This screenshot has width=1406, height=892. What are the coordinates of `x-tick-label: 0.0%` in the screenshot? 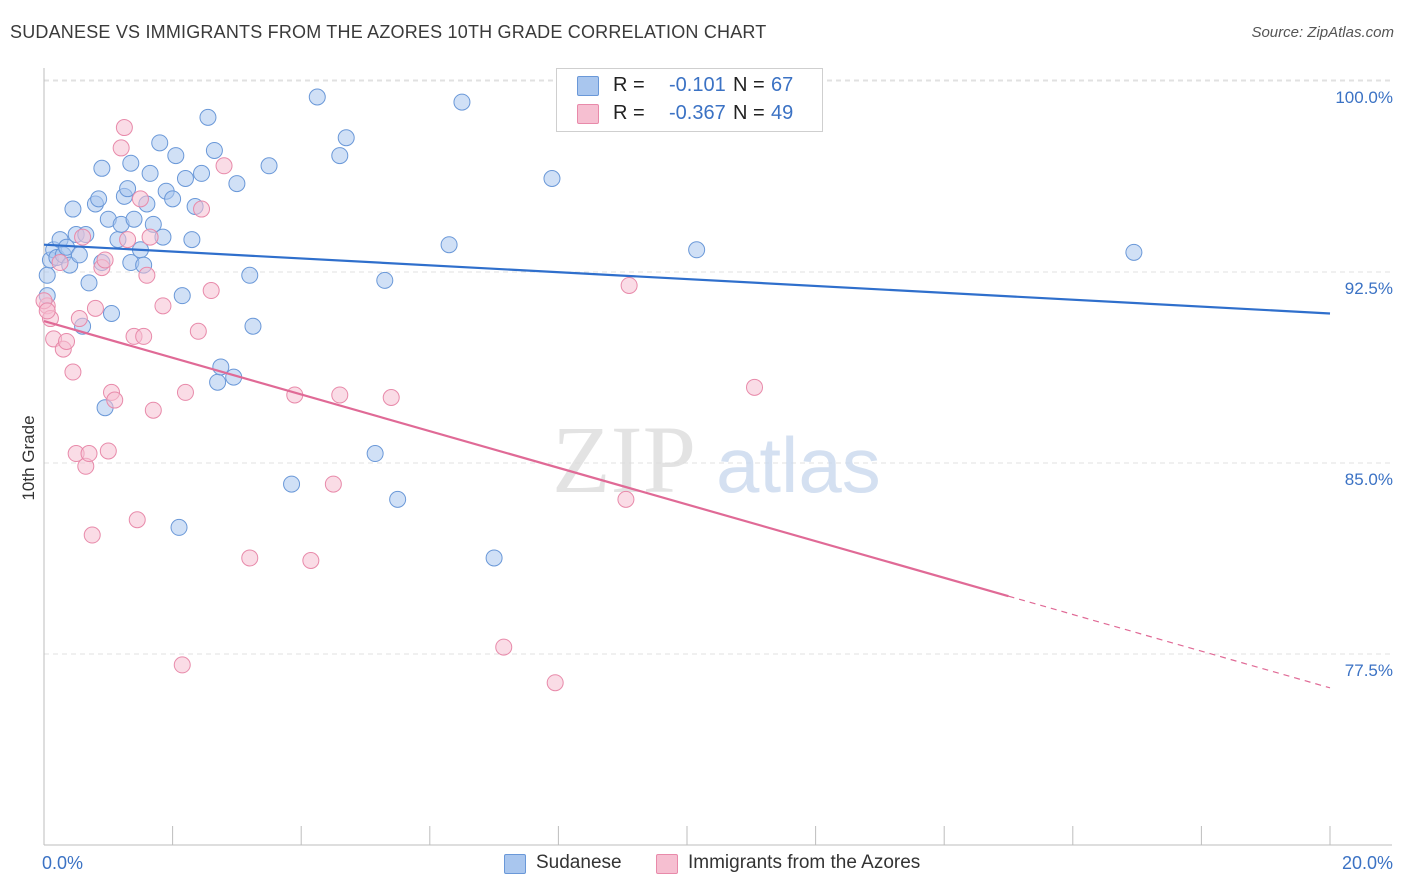 It's located at (62, 863).